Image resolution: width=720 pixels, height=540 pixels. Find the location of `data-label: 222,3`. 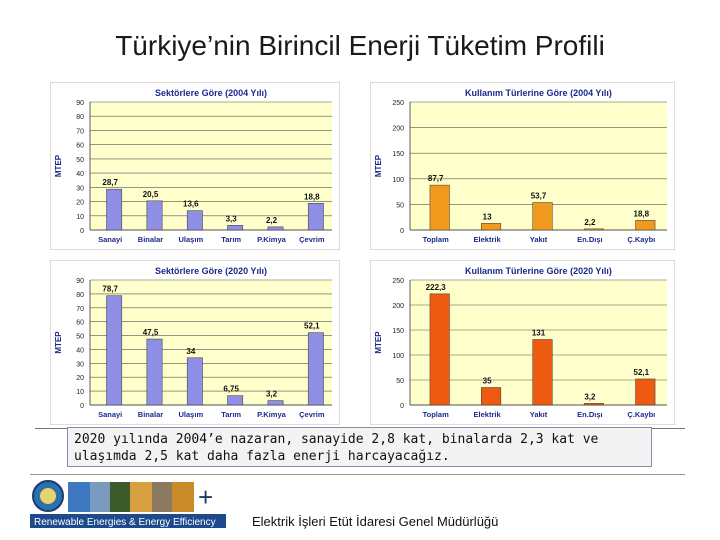

data-label: 222,3 is located at coordinates (436, 287).